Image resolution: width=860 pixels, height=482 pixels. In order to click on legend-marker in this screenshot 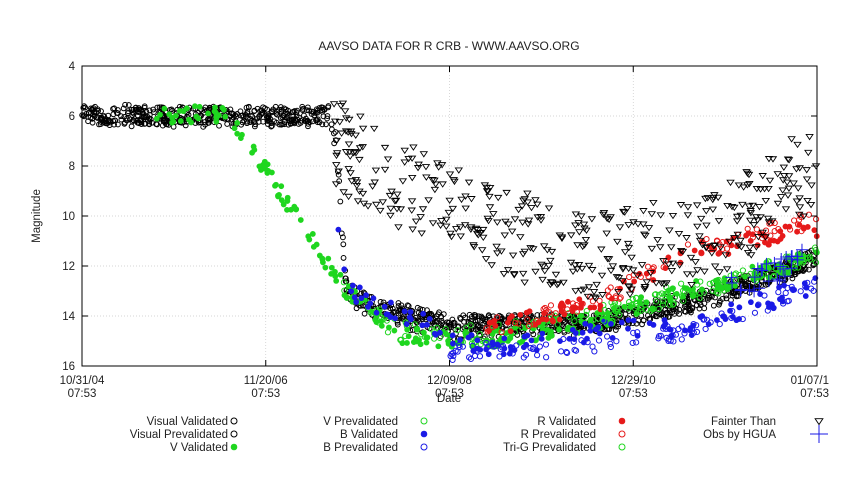, I will do `click(622, 421)`.